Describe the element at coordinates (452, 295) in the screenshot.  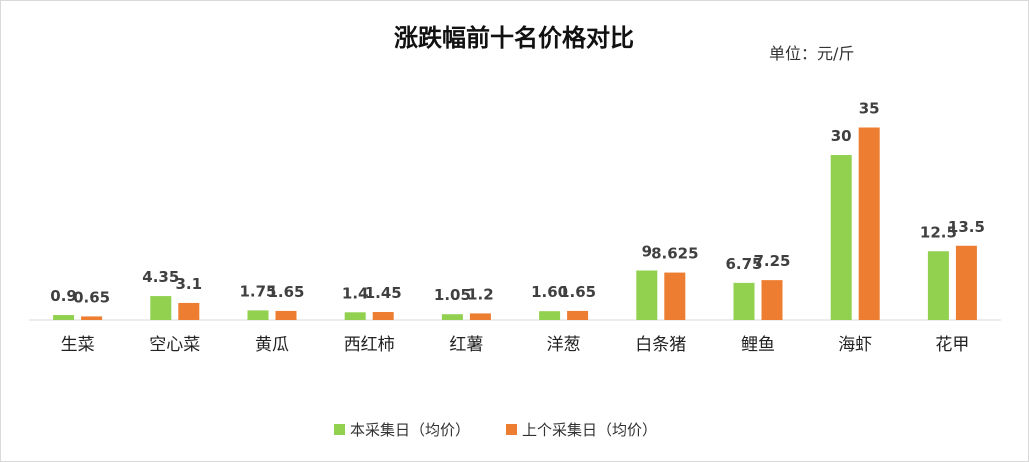
I see `data-label-current-4: 1.05` at that location.